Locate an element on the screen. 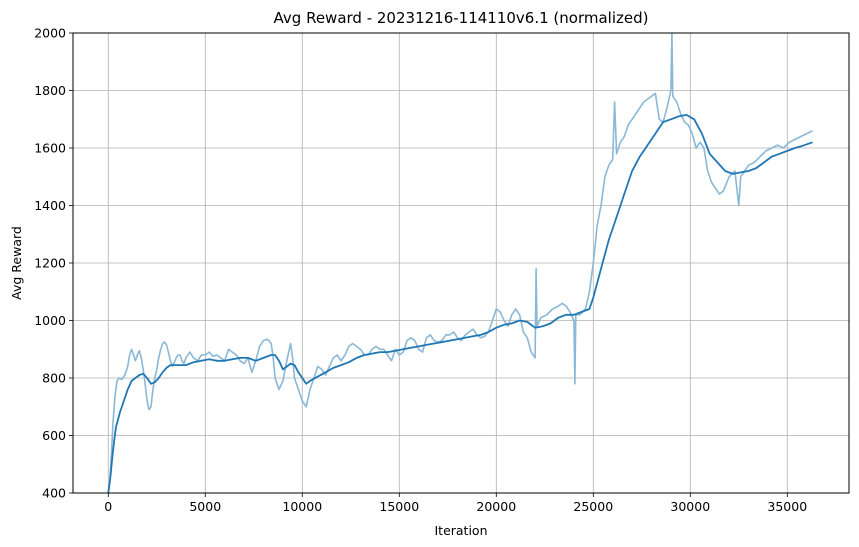  x-tick-label: 20000 is located at coordinates (496, 506).